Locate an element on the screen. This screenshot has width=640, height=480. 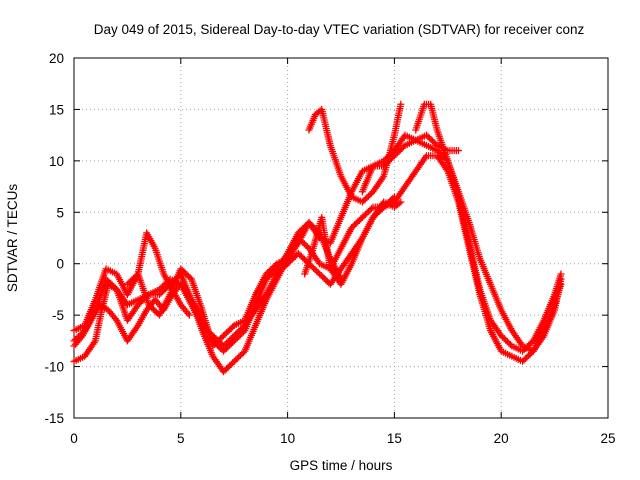
y-tick-label: -15 is located at coordinates (54, 418).